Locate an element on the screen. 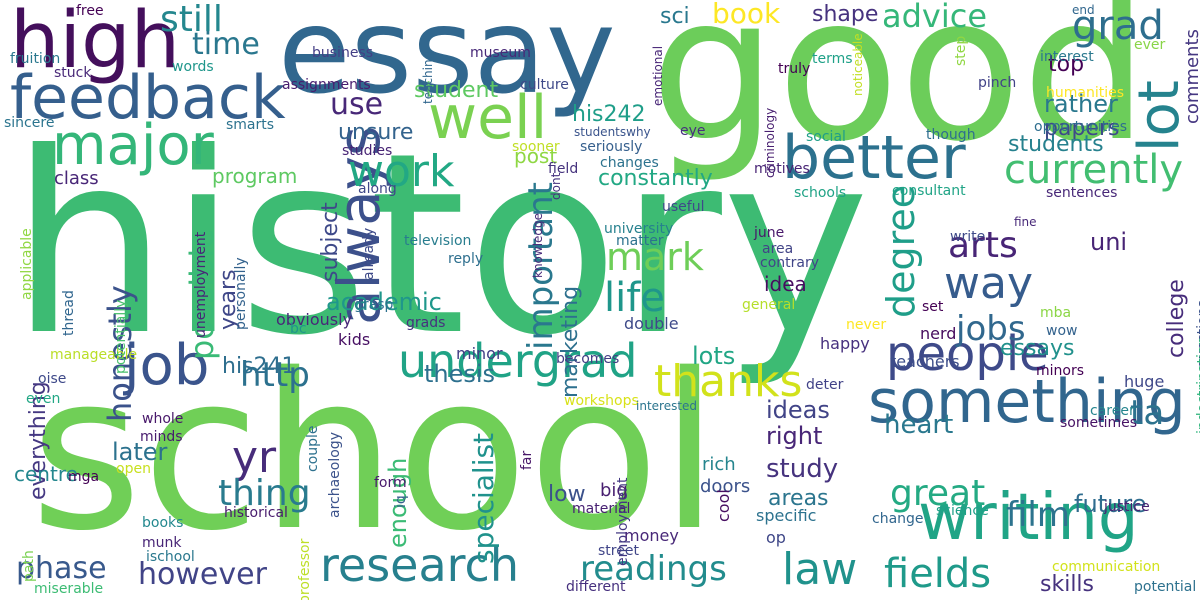  word-contrary: contrary is located at coordinates (790, 263).